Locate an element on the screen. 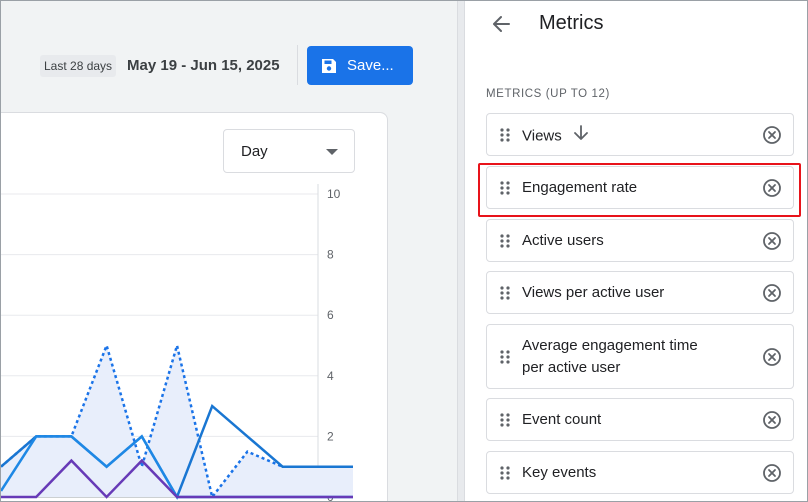 The width and height of the screenshot is (808, 502). metric-label-text: Views per active user is located at coordinates (593, 292).